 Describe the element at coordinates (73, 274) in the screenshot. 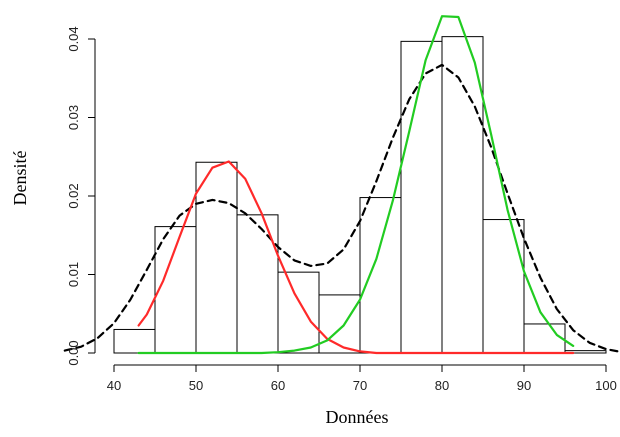

I see `y-tick-label-1: 0.01` at that location.